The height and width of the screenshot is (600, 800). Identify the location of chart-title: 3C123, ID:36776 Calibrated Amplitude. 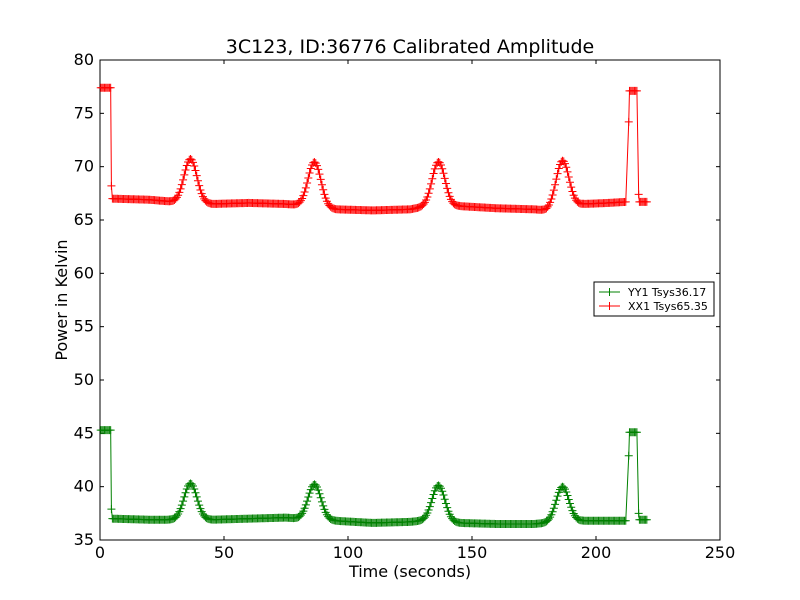
(410, 47).